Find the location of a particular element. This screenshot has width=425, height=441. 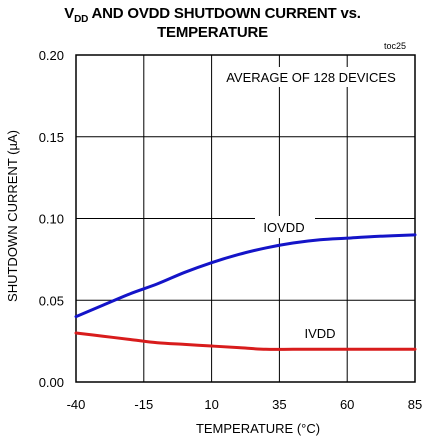

y-axis-label: SHUTDOWN CURRENT (µA) is located at coordinates (12, 216).